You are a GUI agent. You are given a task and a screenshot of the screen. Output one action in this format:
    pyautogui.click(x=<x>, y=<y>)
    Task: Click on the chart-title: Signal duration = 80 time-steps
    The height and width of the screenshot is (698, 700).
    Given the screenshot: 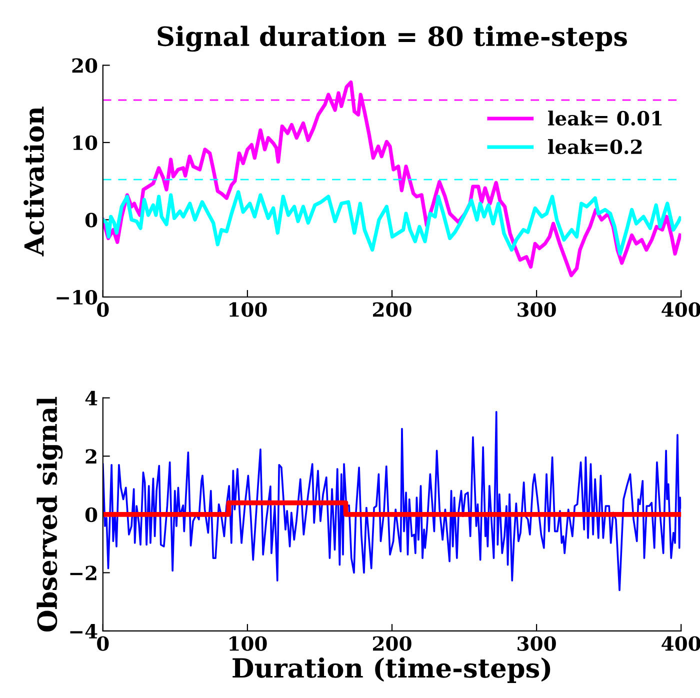 What is the action you would take?
    pyautogui.click(x=392, y=39)
    